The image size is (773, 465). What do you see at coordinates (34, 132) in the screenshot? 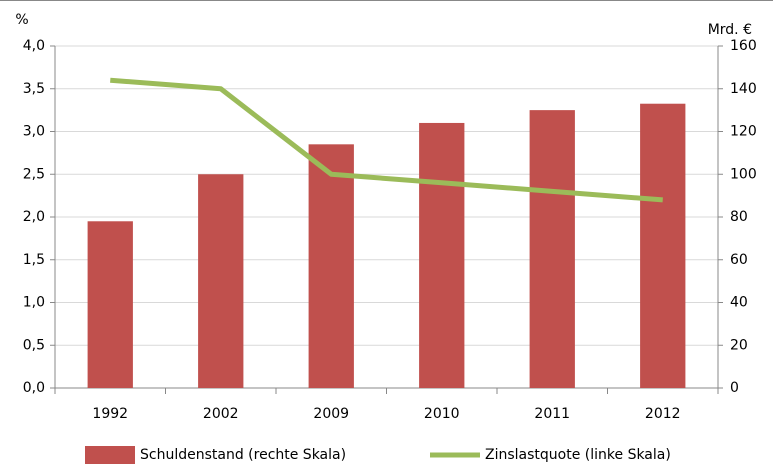
I see `y-tick-label: 3,0` at bounding box center [34, 132].